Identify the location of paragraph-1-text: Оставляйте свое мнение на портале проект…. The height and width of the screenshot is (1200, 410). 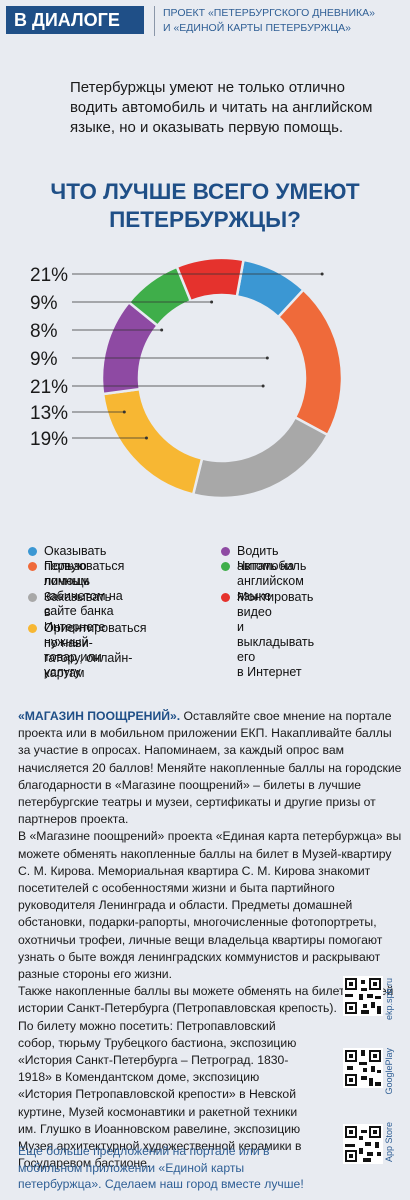
(210, 768).